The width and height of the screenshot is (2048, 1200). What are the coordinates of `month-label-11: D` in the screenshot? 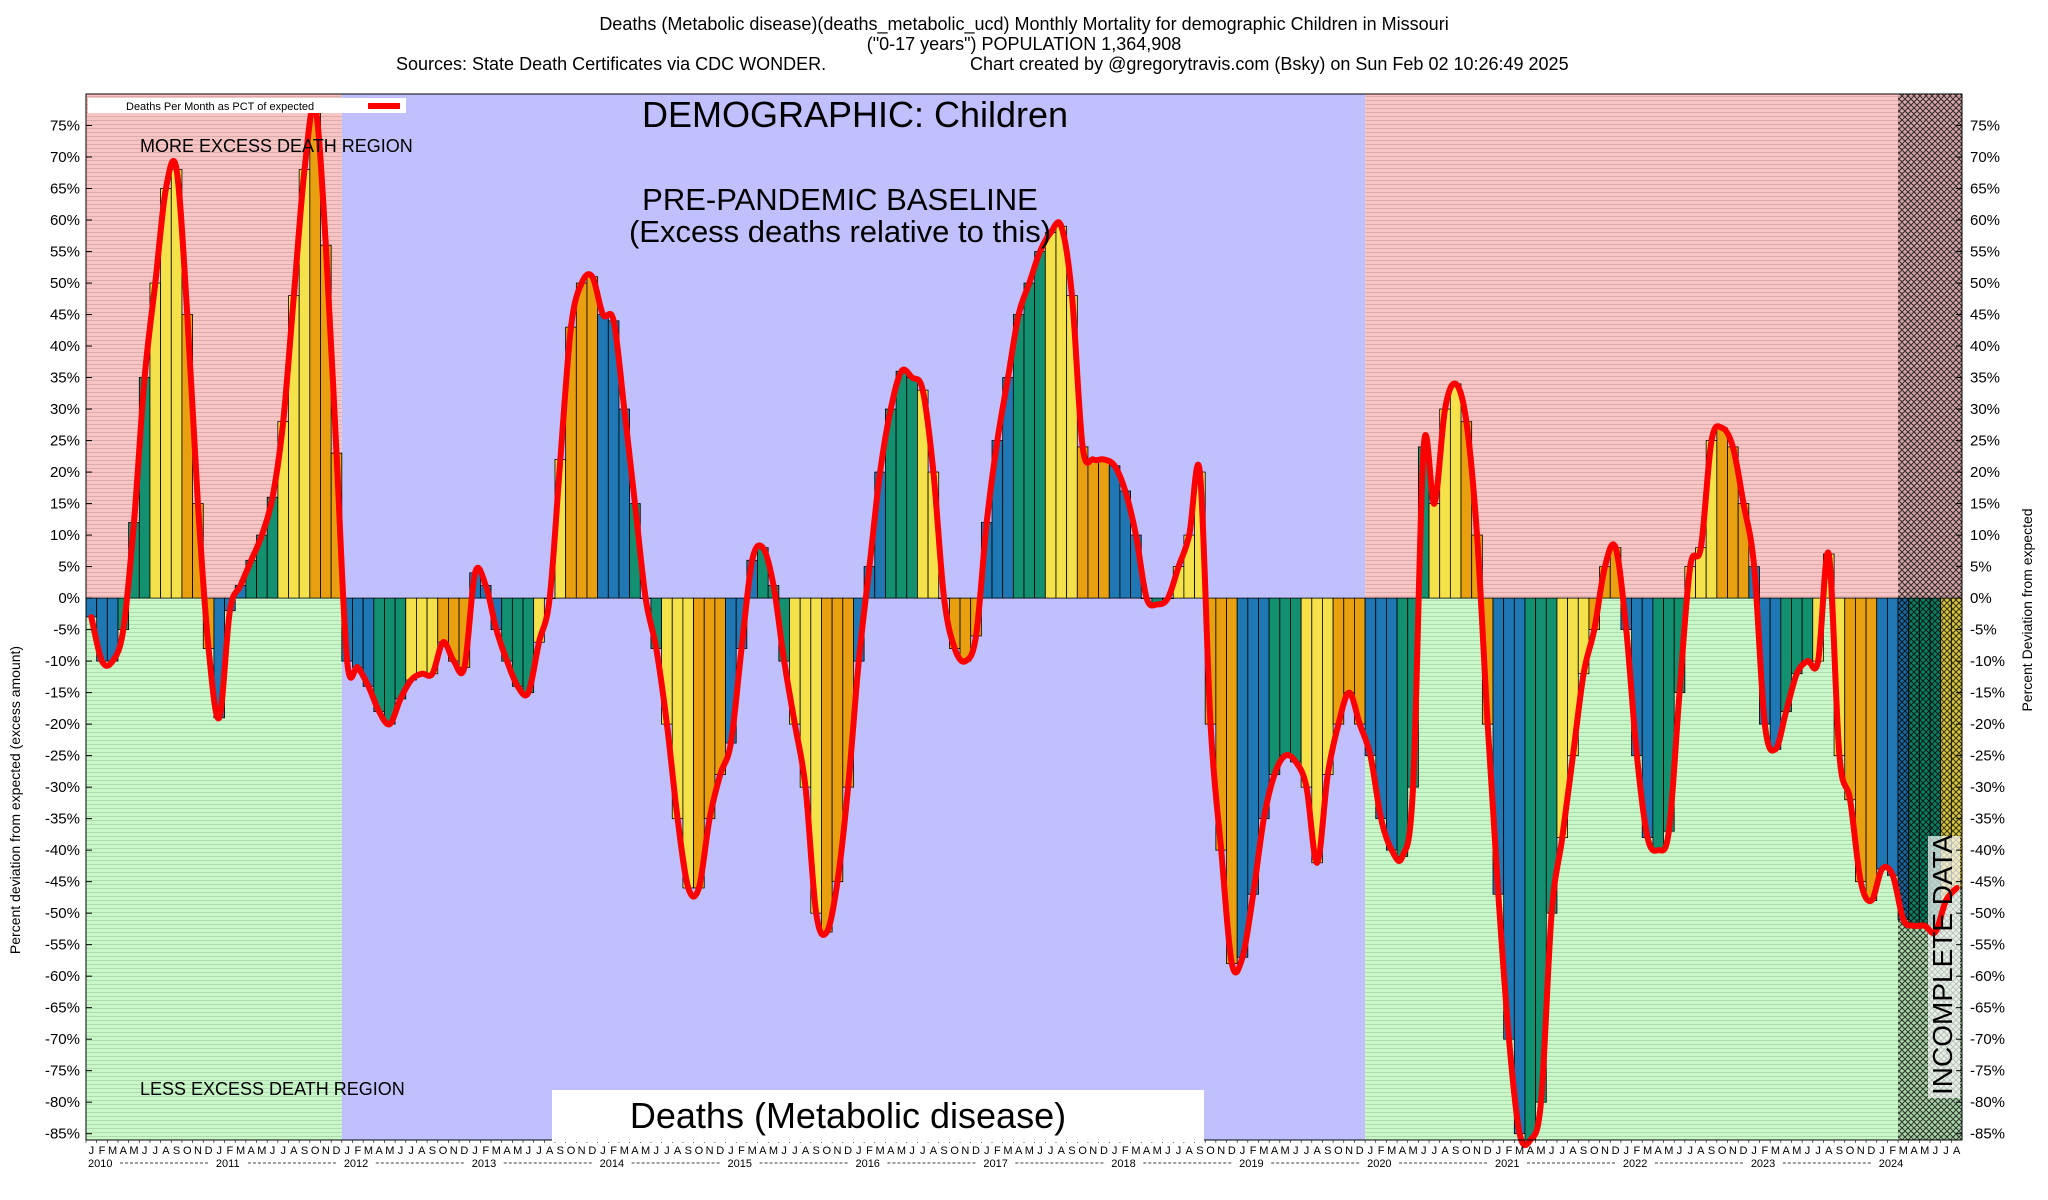 It's located at (209, 1151).